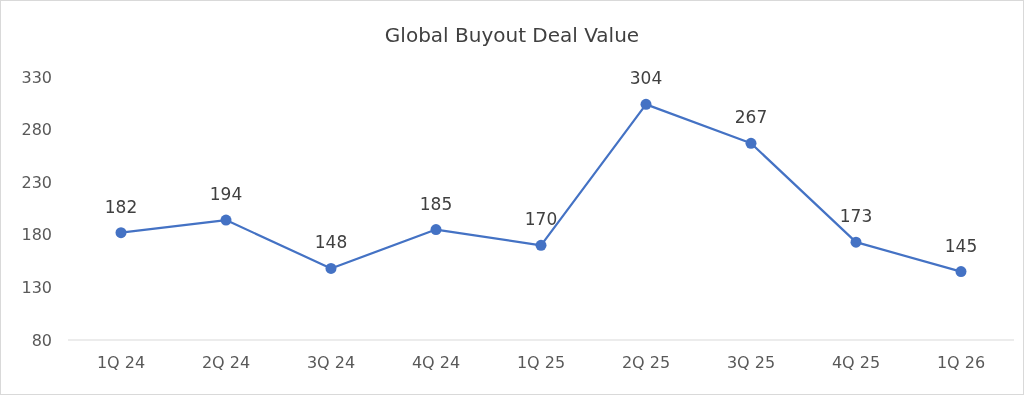  I want to click on y-tick-label: 280, so click(36, 130).